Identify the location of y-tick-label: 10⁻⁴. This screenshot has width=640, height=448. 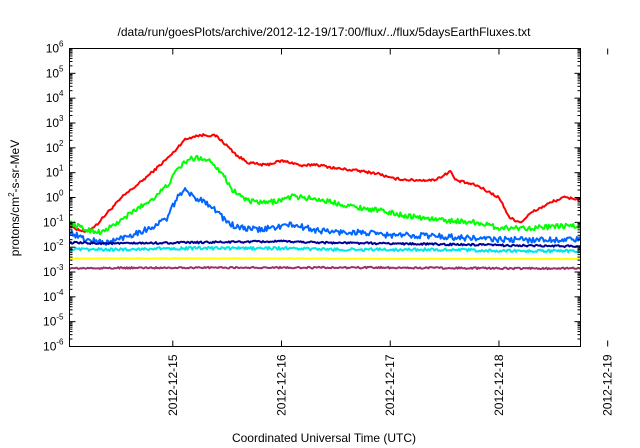
(53, 296).